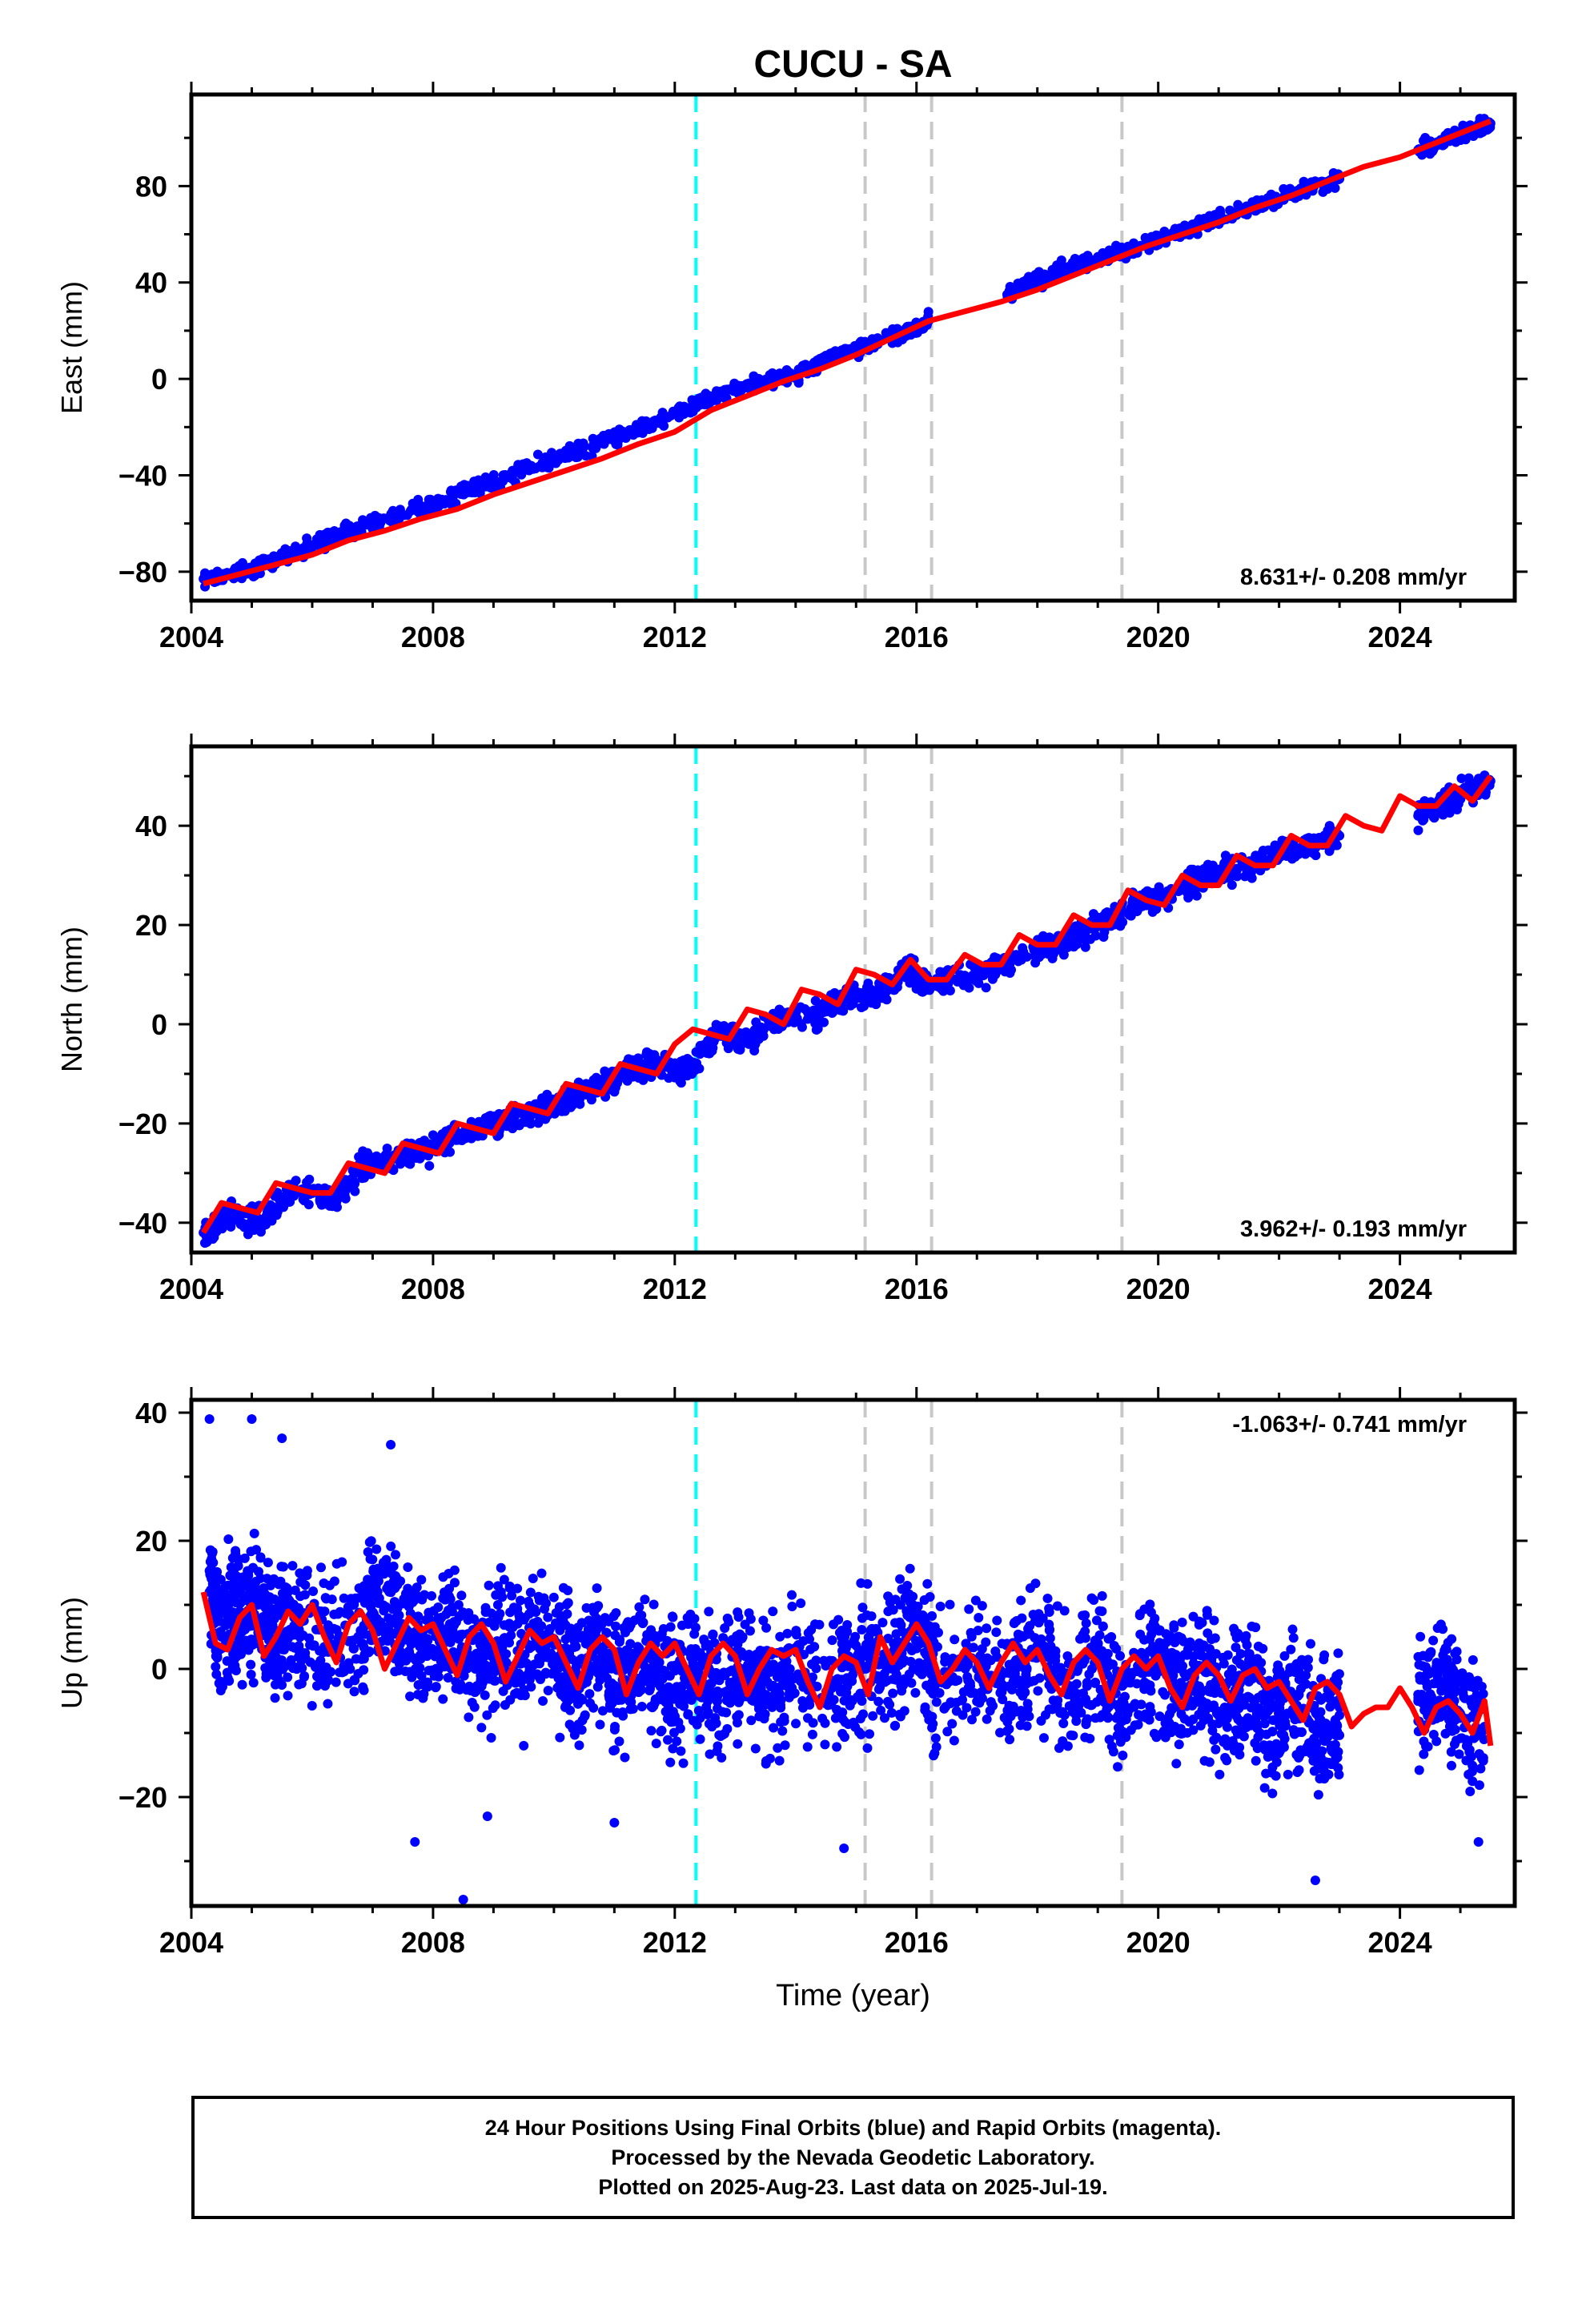 The height and width of the screenshot is (2324, 1582). What do you see at coordinates (1400, 637) in the screenshot?
I see `x-tick-label: 2024` at bounding box center [1400, 637].